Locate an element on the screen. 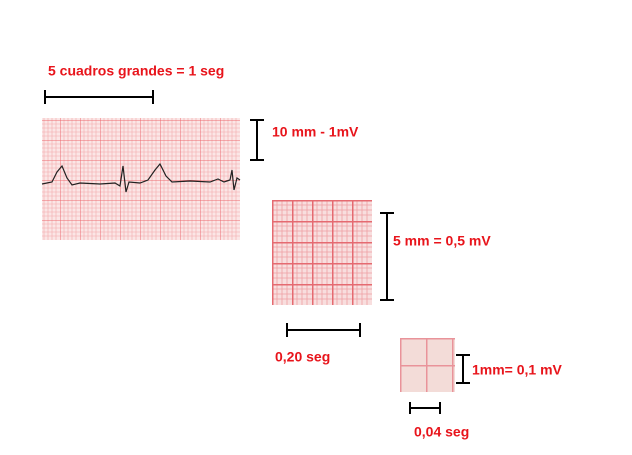 The height and width of the screenshot is (455, 632). ecg-strip is located at coordinates (141, 179).